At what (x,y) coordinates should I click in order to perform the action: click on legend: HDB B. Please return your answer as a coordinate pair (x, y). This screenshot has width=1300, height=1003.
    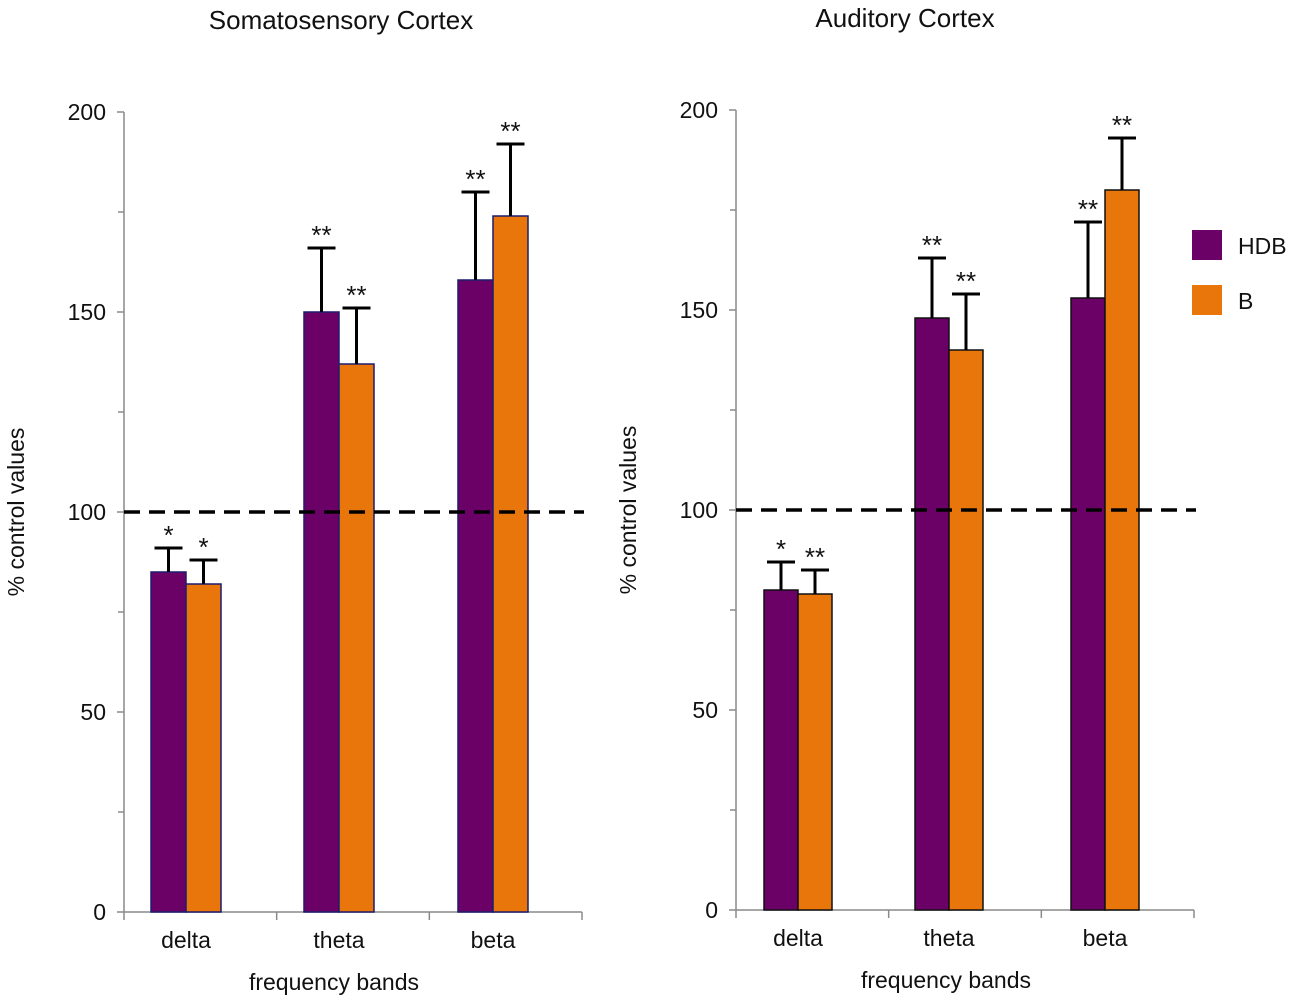
    Looking at the image, I should click on (1239, 272).